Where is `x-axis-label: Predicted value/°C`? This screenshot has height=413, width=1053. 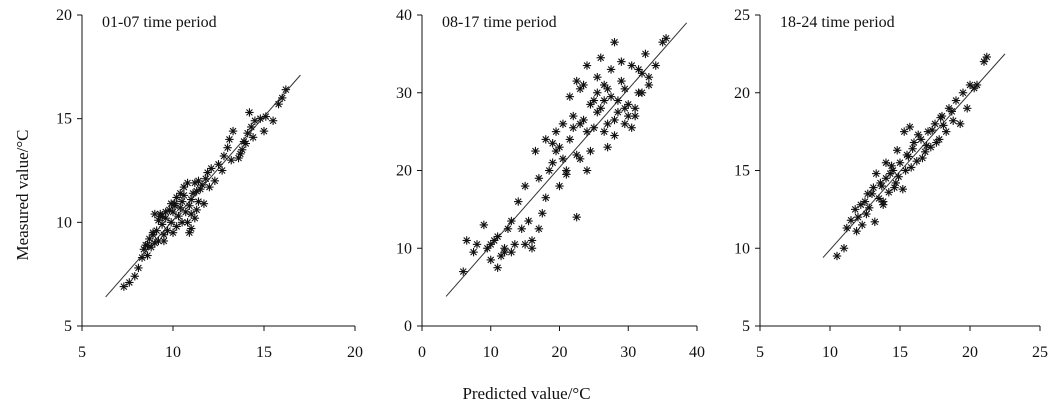 x-axis-label: Predicted value/°C is located at coordinates (526, 393).